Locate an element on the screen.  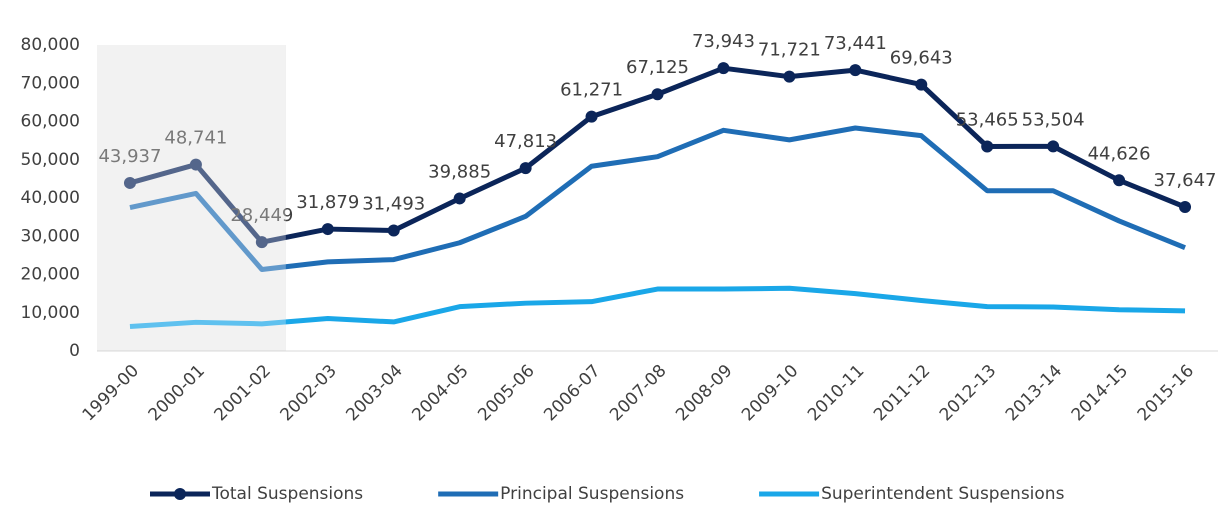
y-tick-label: 80,000 is located at coordinates (50, 45).